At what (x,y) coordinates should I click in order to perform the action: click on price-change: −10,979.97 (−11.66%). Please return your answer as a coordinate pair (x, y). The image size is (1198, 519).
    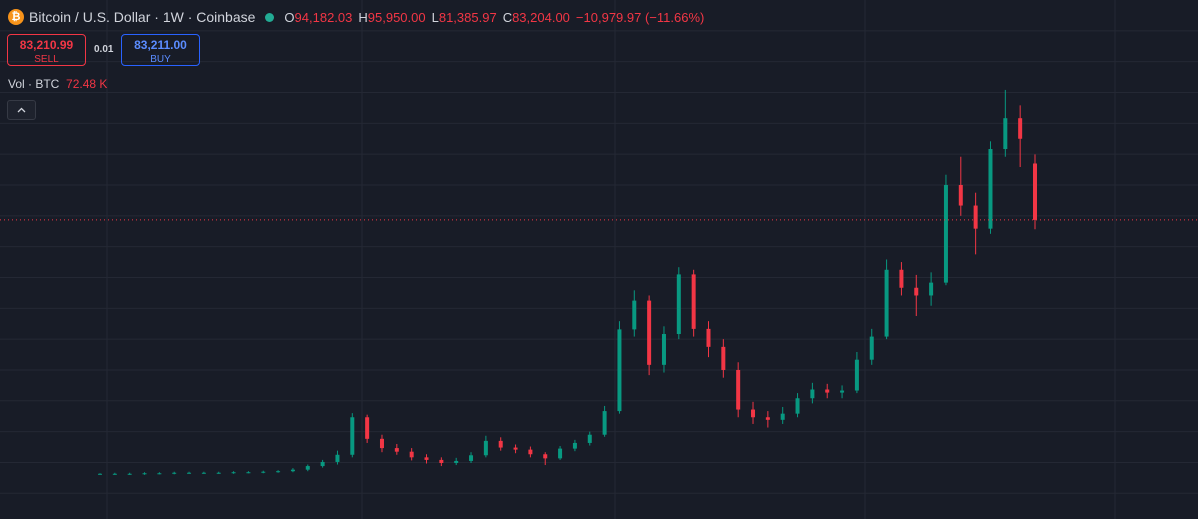
    Looking at the image, I should click on (640, 17).